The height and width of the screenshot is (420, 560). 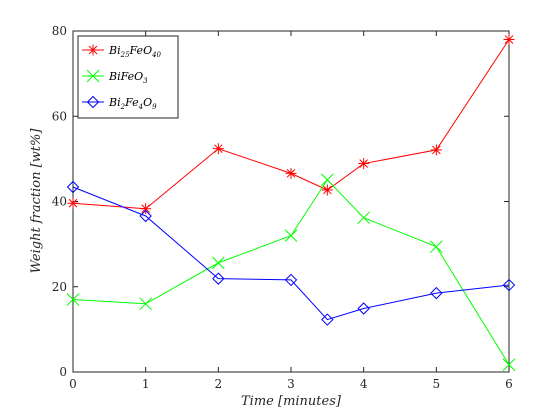 I want to click on x-tick-label: 5, so click(x=437, y=384).